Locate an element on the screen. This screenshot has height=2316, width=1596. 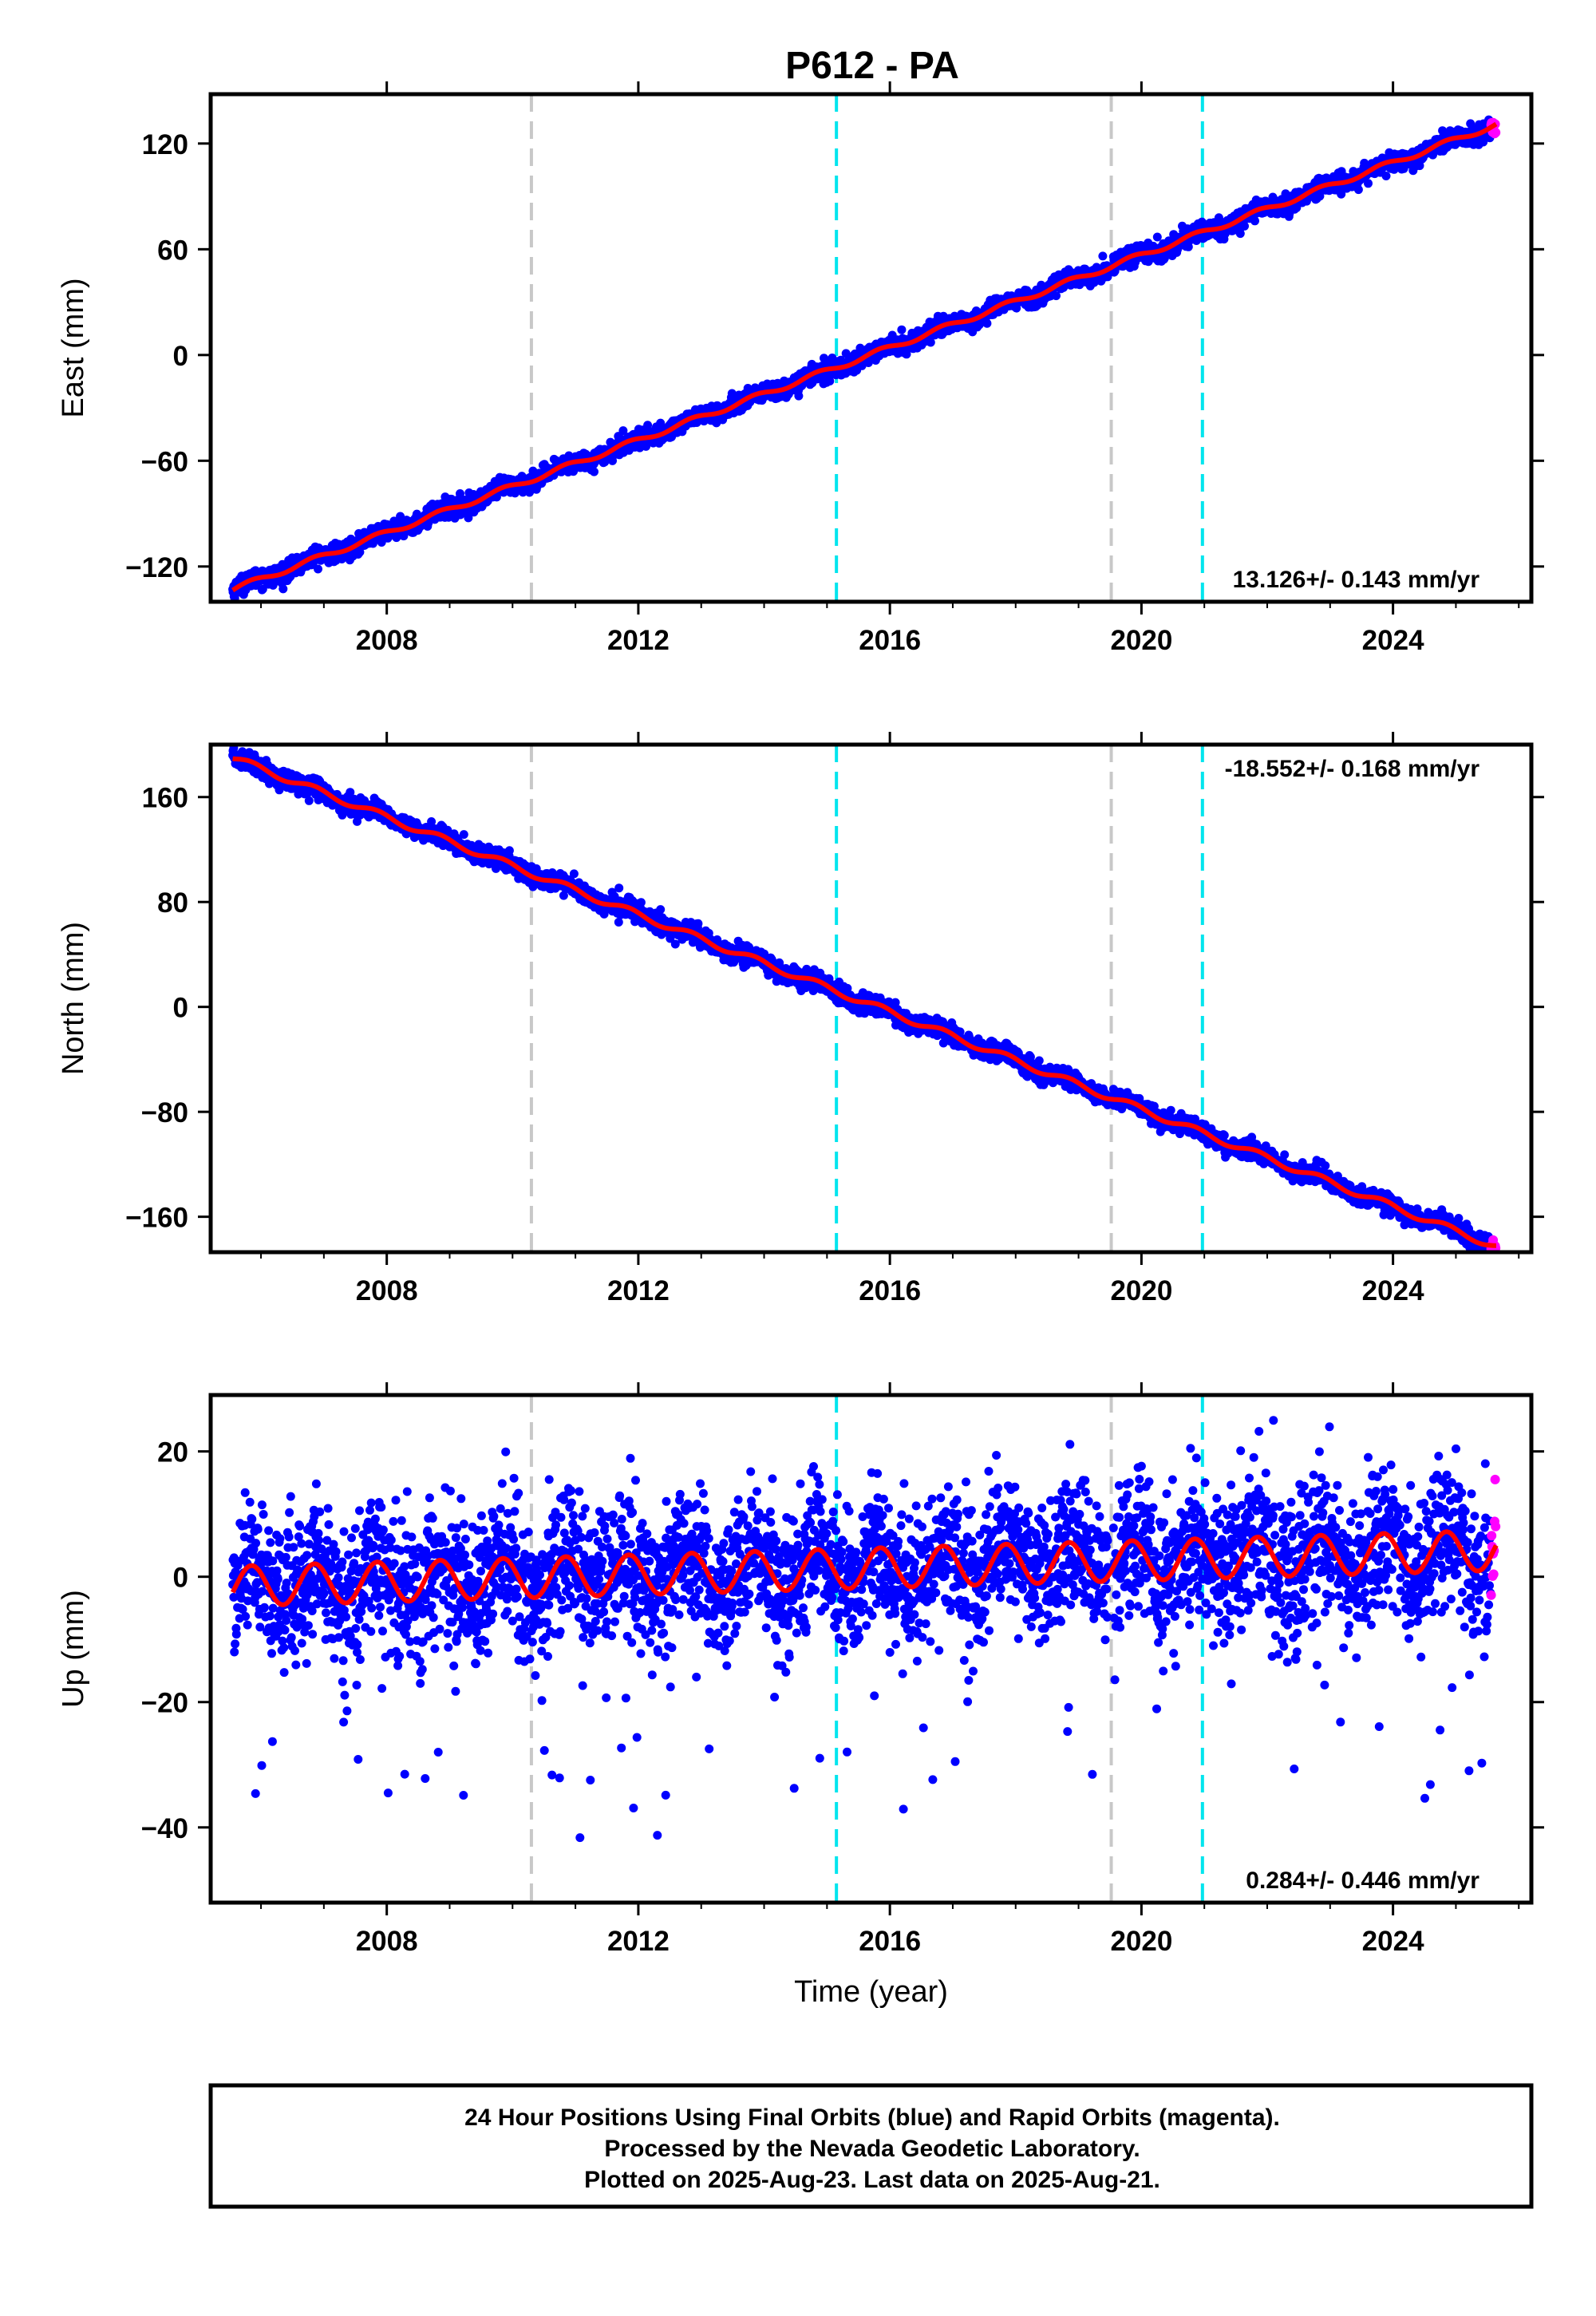
x-tick-label: 2024 is located at coordinates (1393, 640).